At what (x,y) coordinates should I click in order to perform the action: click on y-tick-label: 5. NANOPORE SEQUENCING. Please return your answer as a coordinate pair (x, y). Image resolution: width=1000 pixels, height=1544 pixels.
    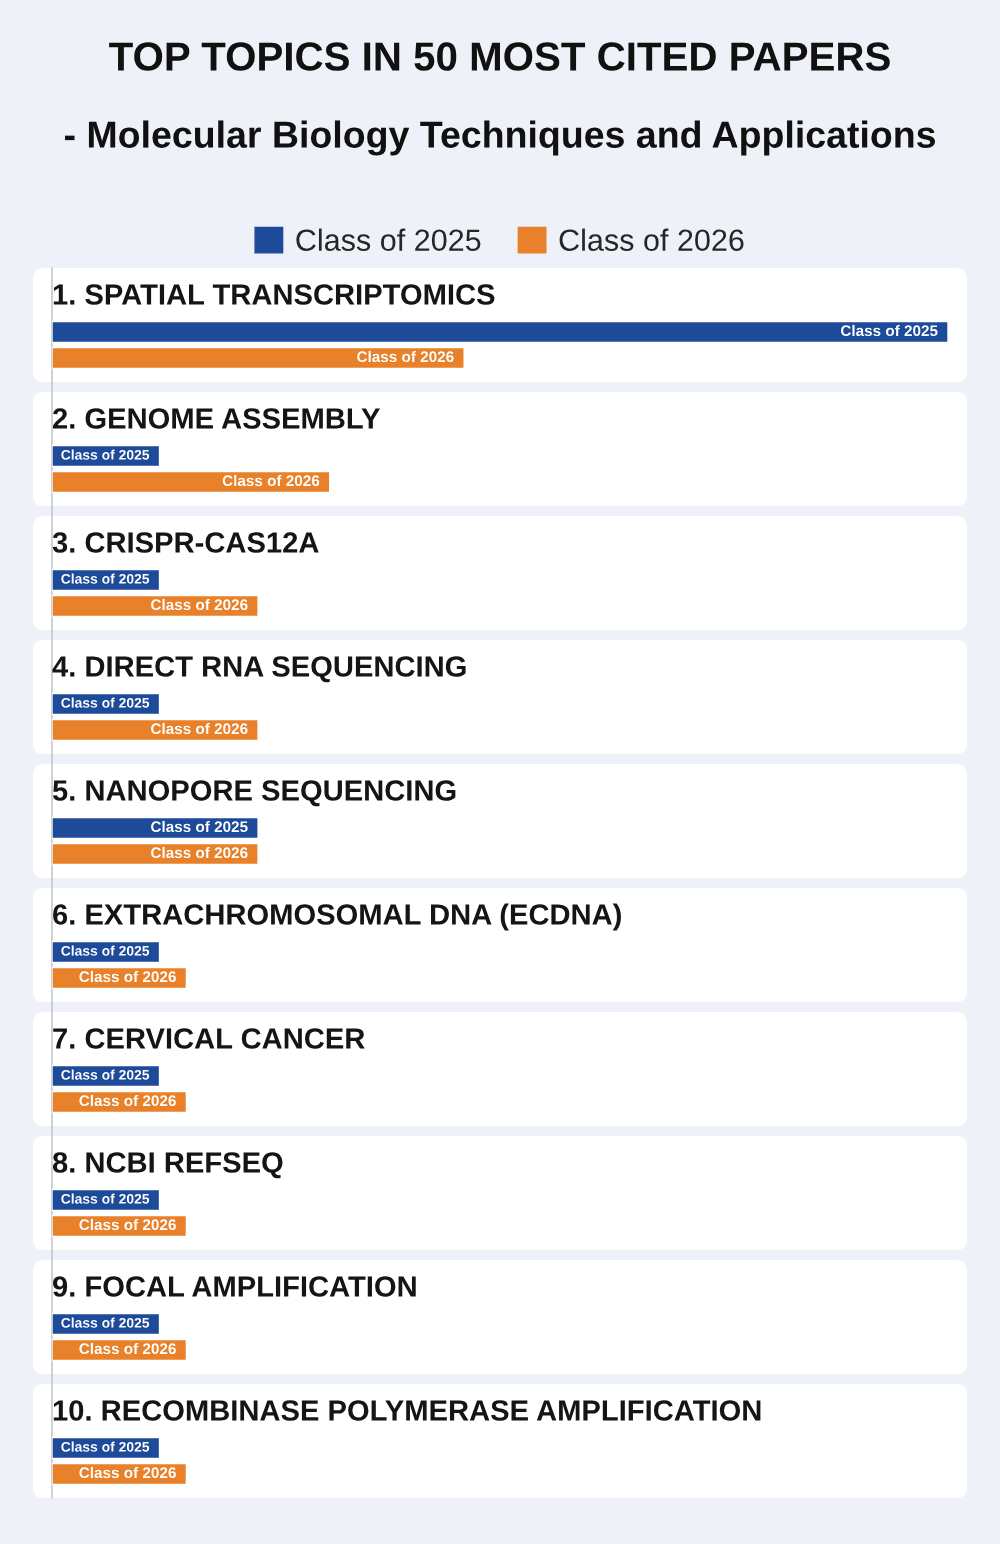
    Looking at the image, I should click on (254, 793).